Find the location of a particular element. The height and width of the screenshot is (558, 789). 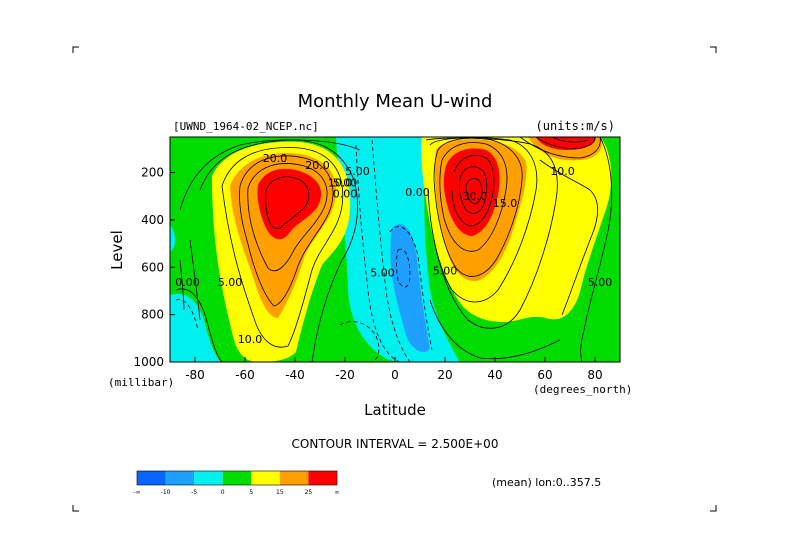

y-tick-label: 400 is located at coordinates (152, 220).